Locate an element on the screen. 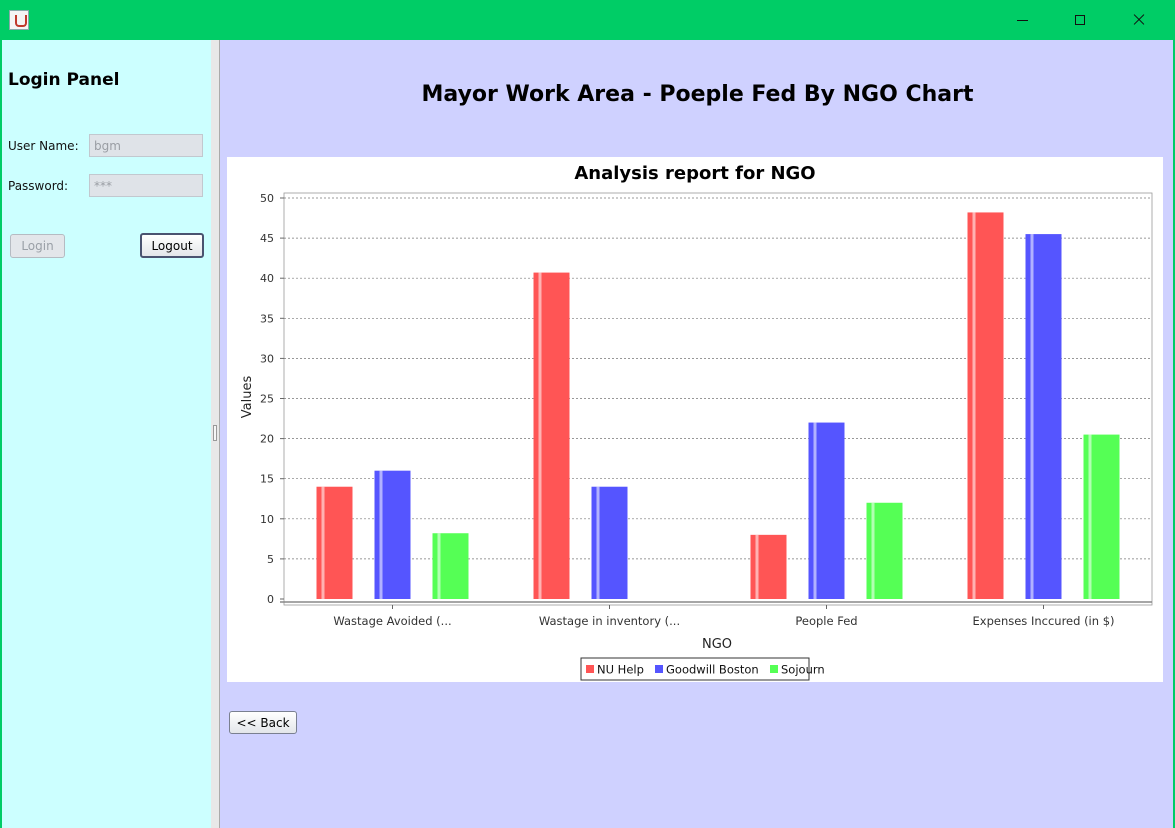 Image resolution: width=1175 pixels, height=828 pixels. y-tick-label: 50 is located at coordinates (267, 198).